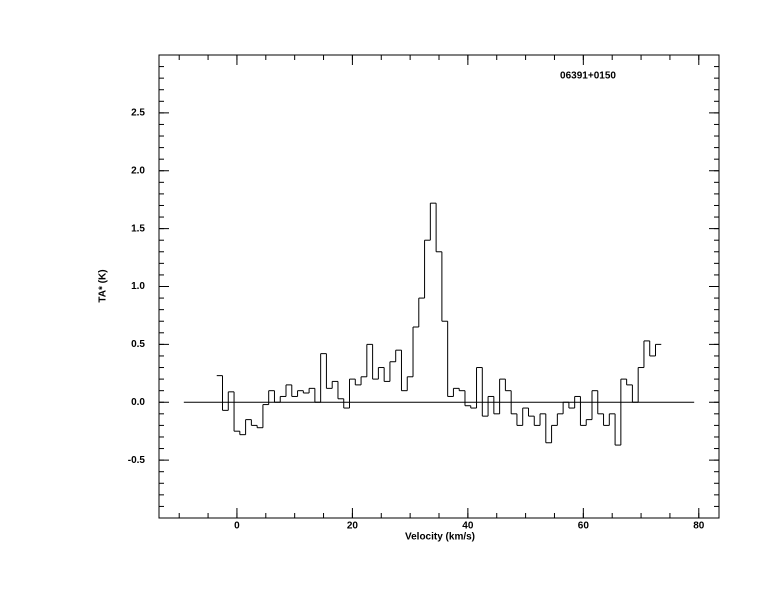  Describe the element at coordinates (588, 76) in the screenshot. I see `annotation: 06391+0150` at that location.